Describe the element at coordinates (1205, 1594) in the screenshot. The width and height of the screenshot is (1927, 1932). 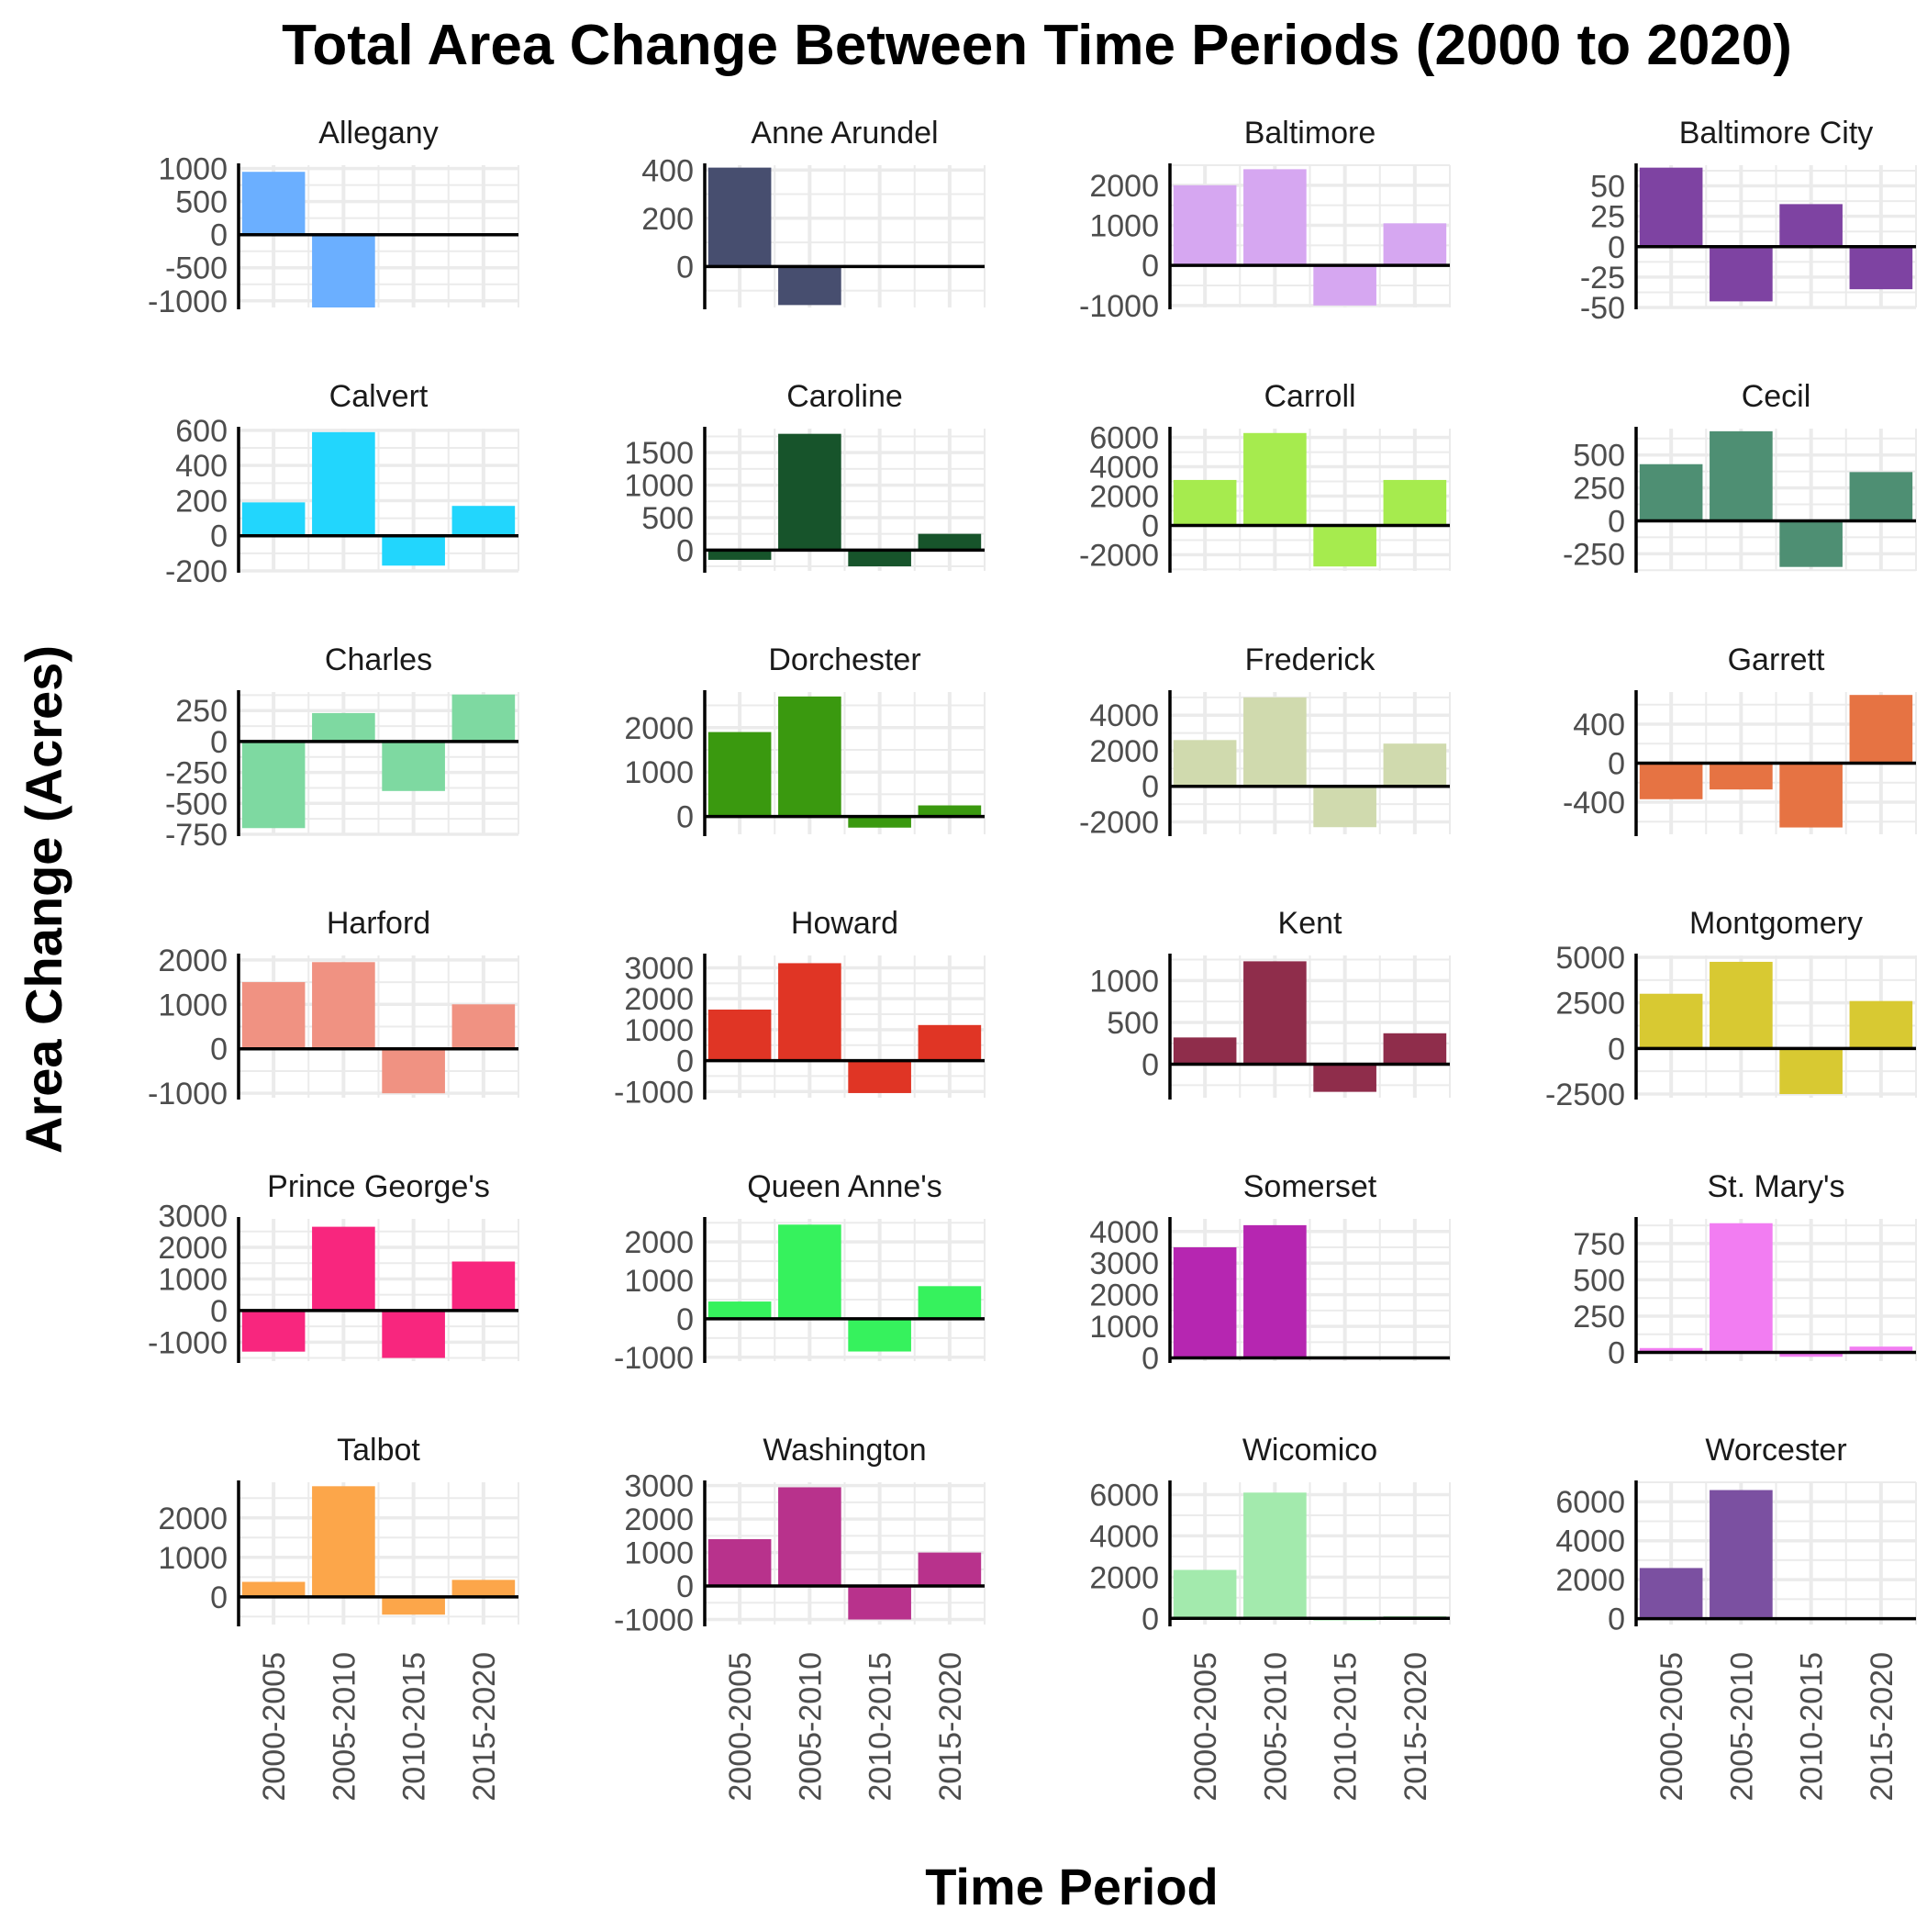
I see `bar-wicomico-2000-2005` at that location.